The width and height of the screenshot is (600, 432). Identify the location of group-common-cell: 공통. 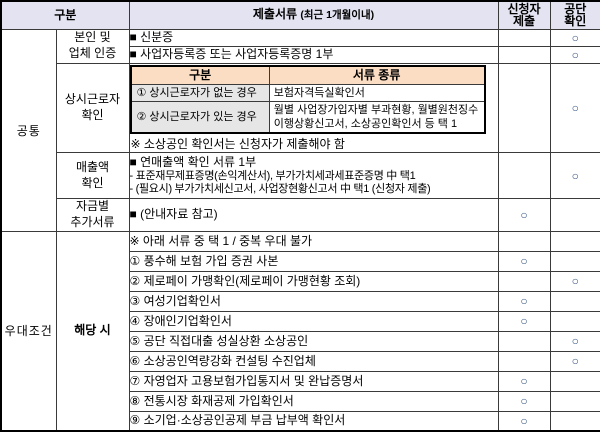
(28, 130).